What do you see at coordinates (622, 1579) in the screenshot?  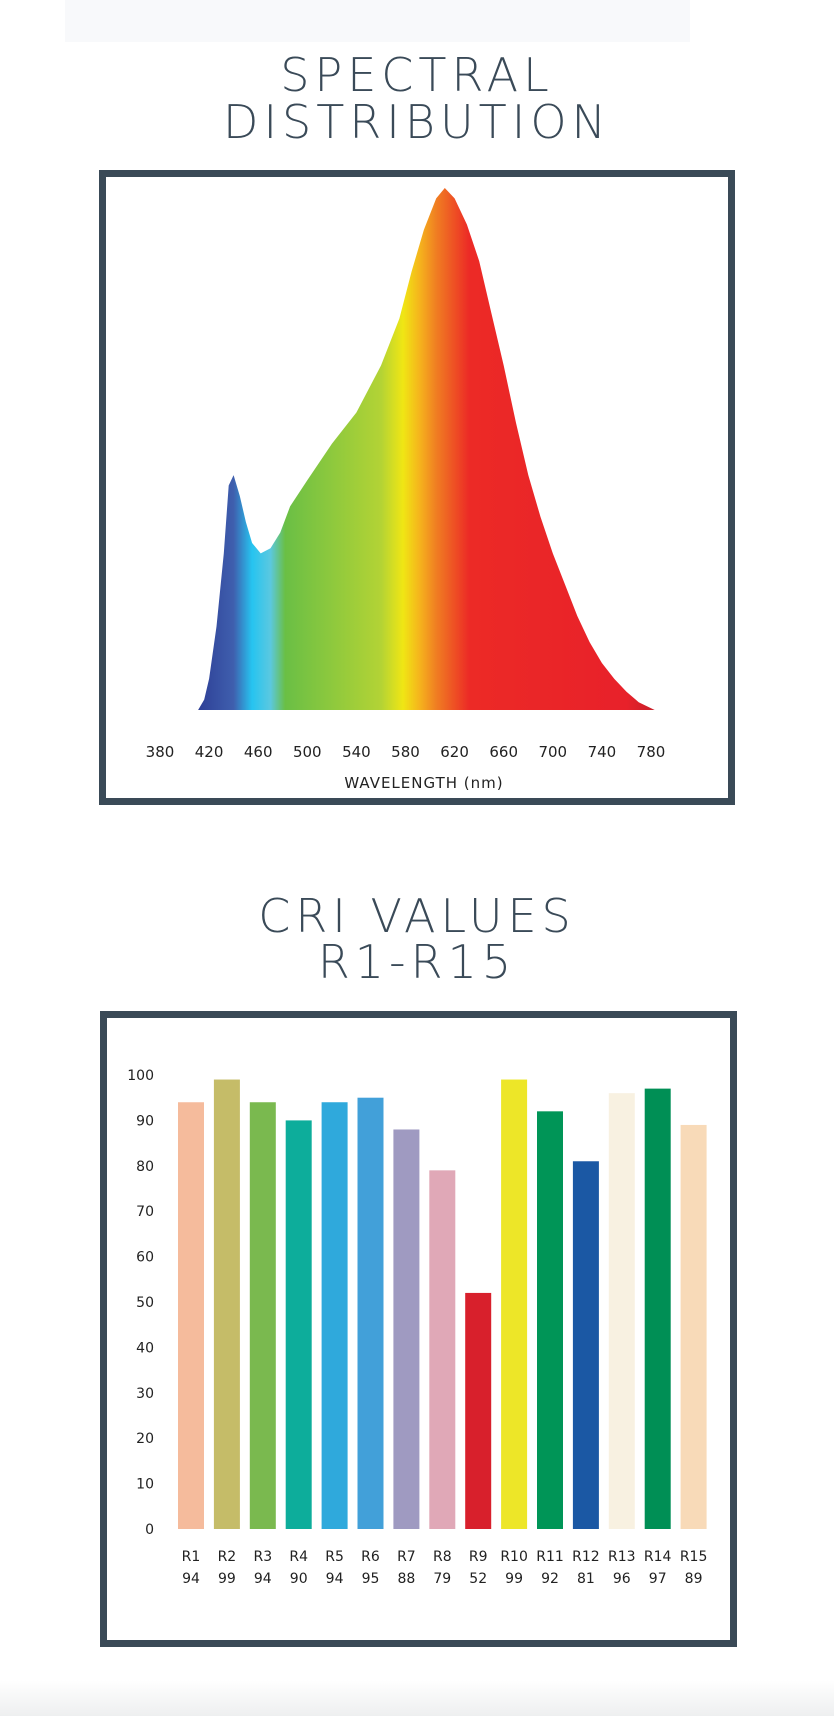 I see `cri-value-label: 96` at bounding box center [622, 1579].